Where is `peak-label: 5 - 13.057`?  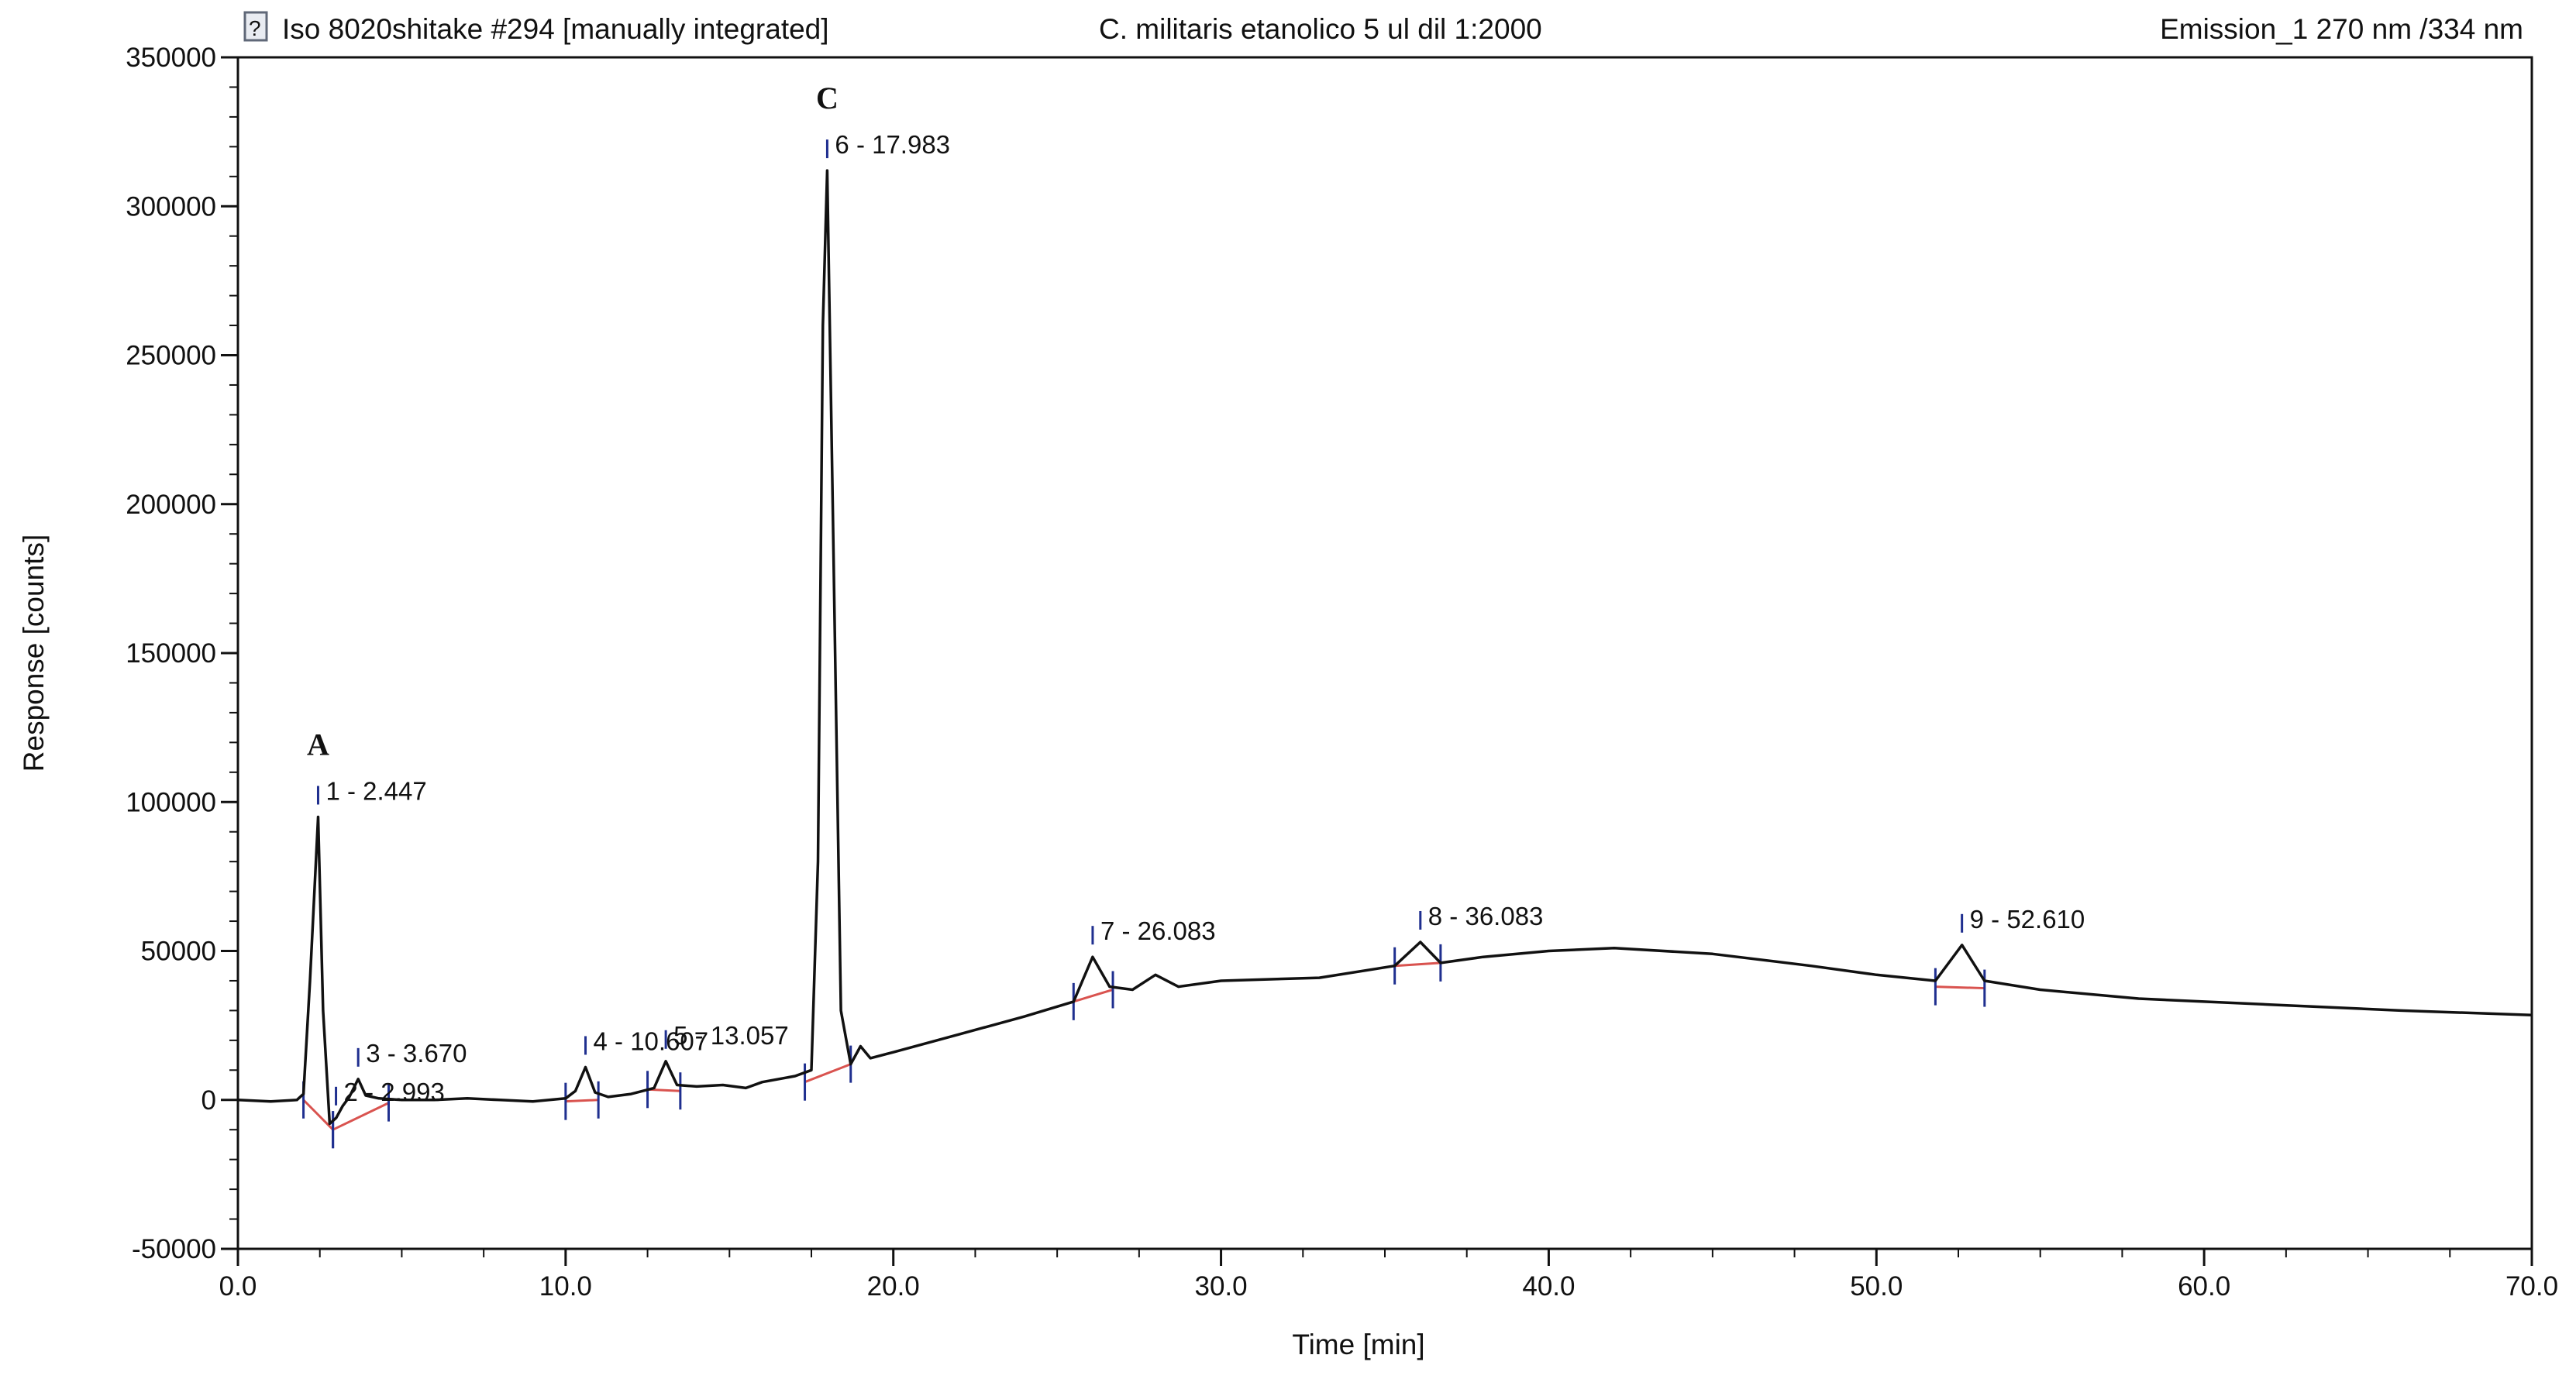
peak-label: 5 - 13.057 is located at coordinates (731, 1036).